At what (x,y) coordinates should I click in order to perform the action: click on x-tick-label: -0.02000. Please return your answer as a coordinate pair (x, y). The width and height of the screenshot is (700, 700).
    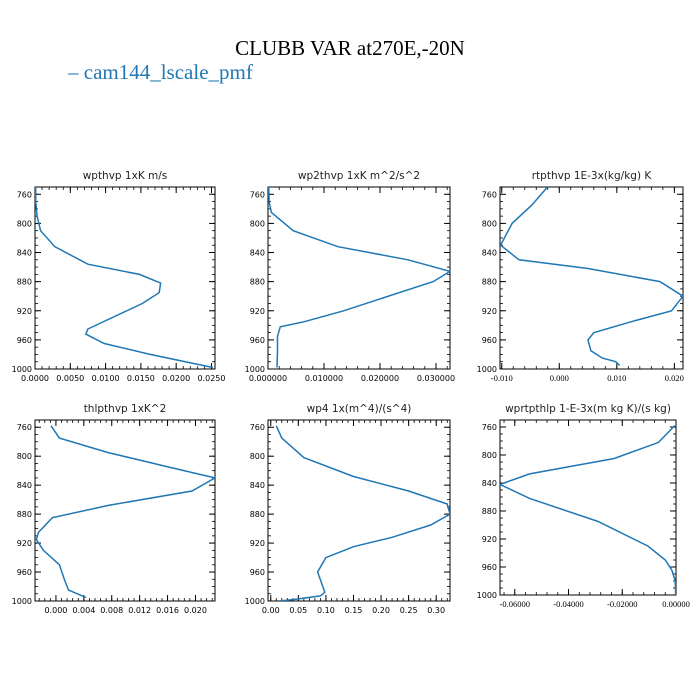
    Looking at the image, I should click on (622, 604).